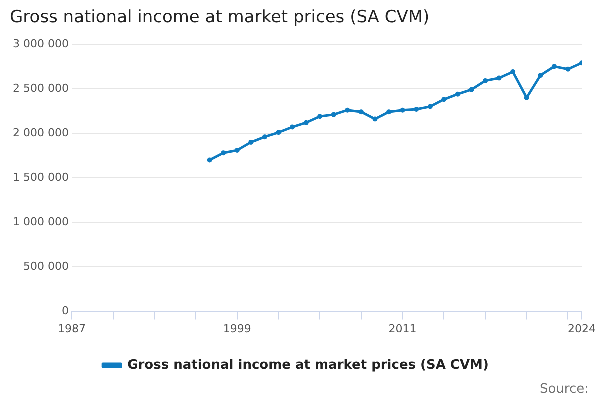  What do you see at coordinates (72, 329) in the screenshot?
I see `x-tick-label: 1987` at bounding box center [72, 329].